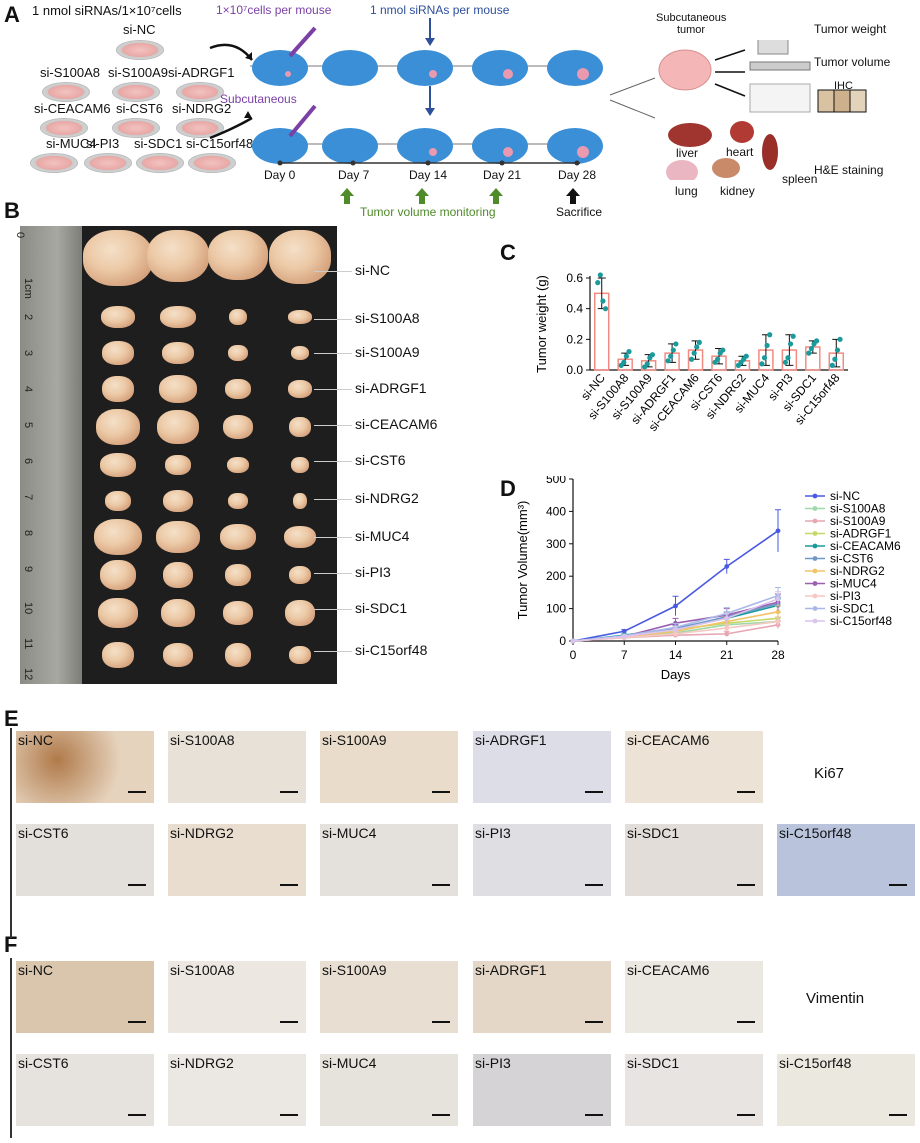 Image resolution: width=920 pixels, height=1143 pixels. Describe the element at coordinates (389, 860) in the screenshot. I see `ihc-tile: si-MUC4` at that location.